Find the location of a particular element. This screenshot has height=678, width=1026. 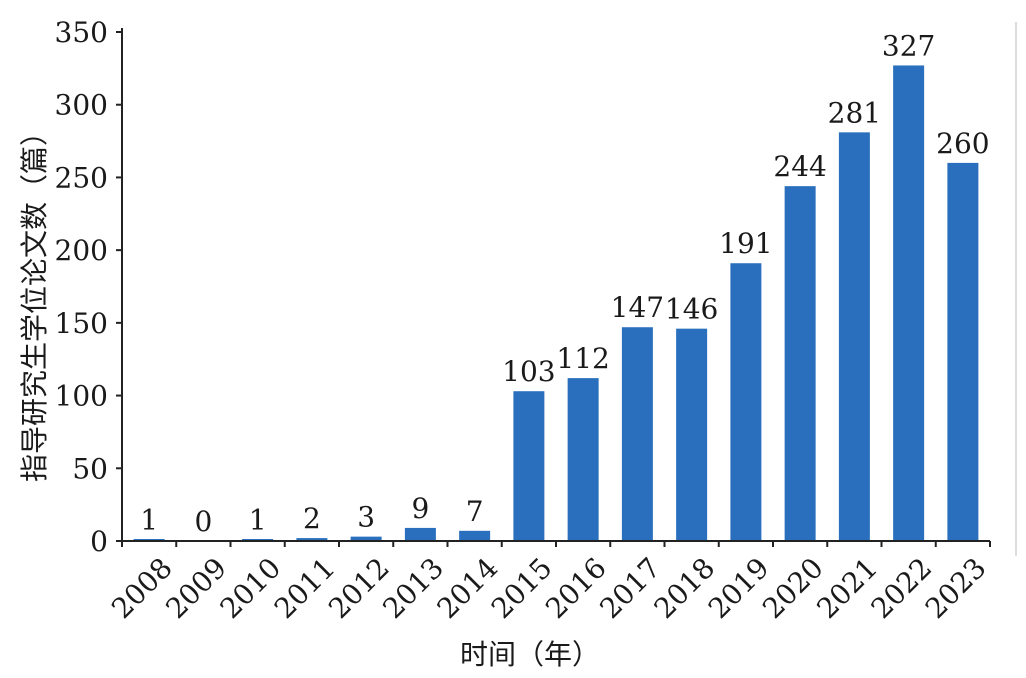

bar-2015 is located at coordinates (529, 466).